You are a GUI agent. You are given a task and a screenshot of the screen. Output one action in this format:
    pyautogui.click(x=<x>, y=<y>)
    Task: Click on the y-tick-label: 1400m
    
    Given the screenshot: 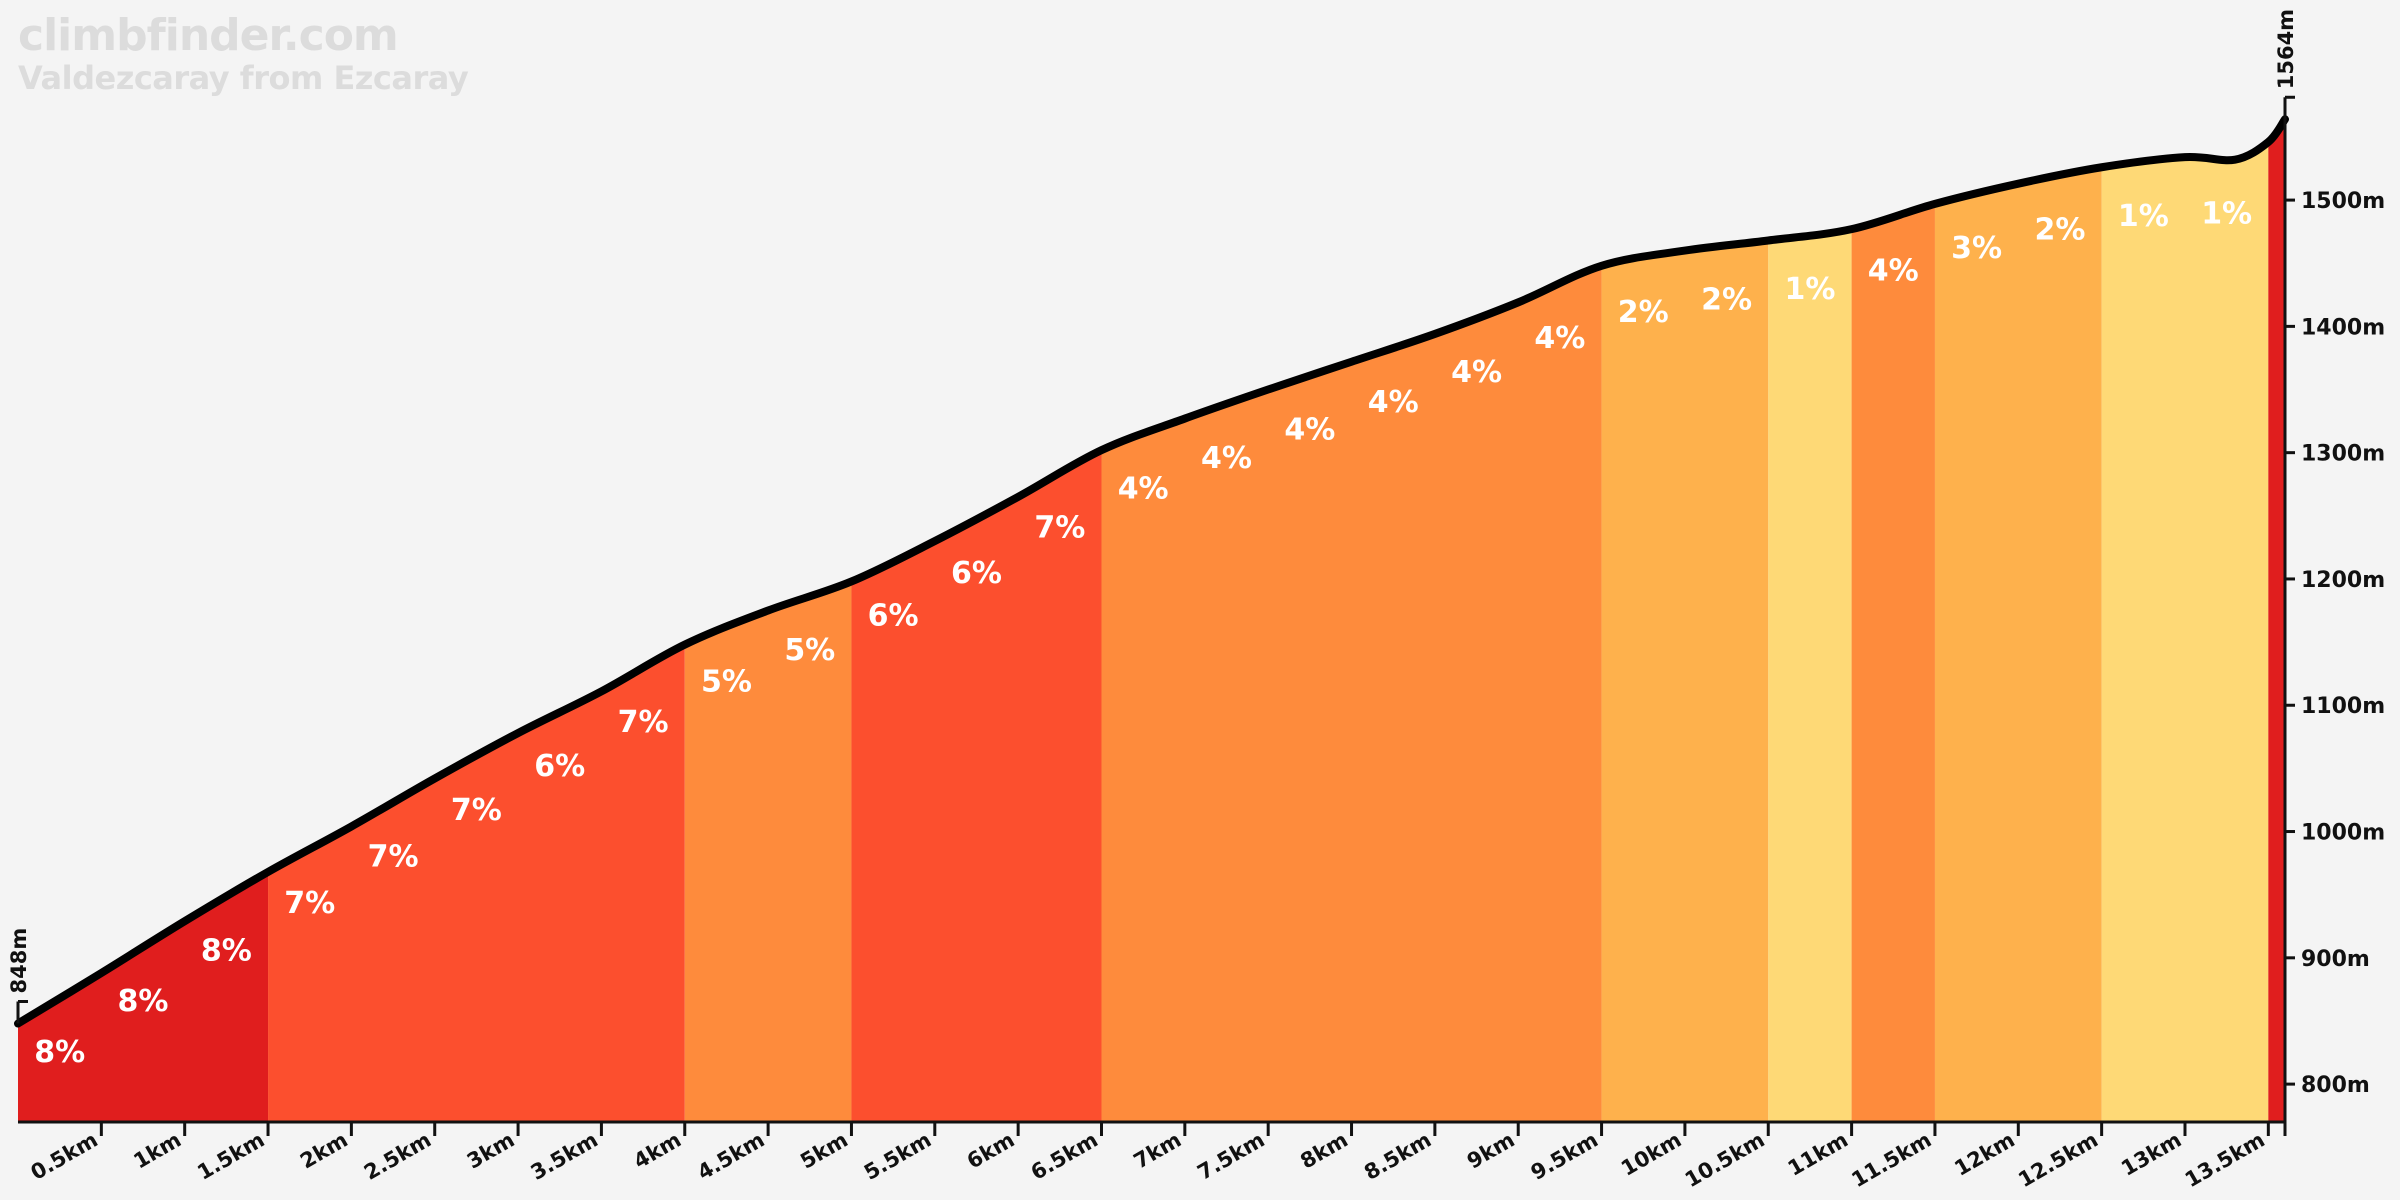 What is the action you would take?
    pyautogui.click(x=2343, y=327)
    